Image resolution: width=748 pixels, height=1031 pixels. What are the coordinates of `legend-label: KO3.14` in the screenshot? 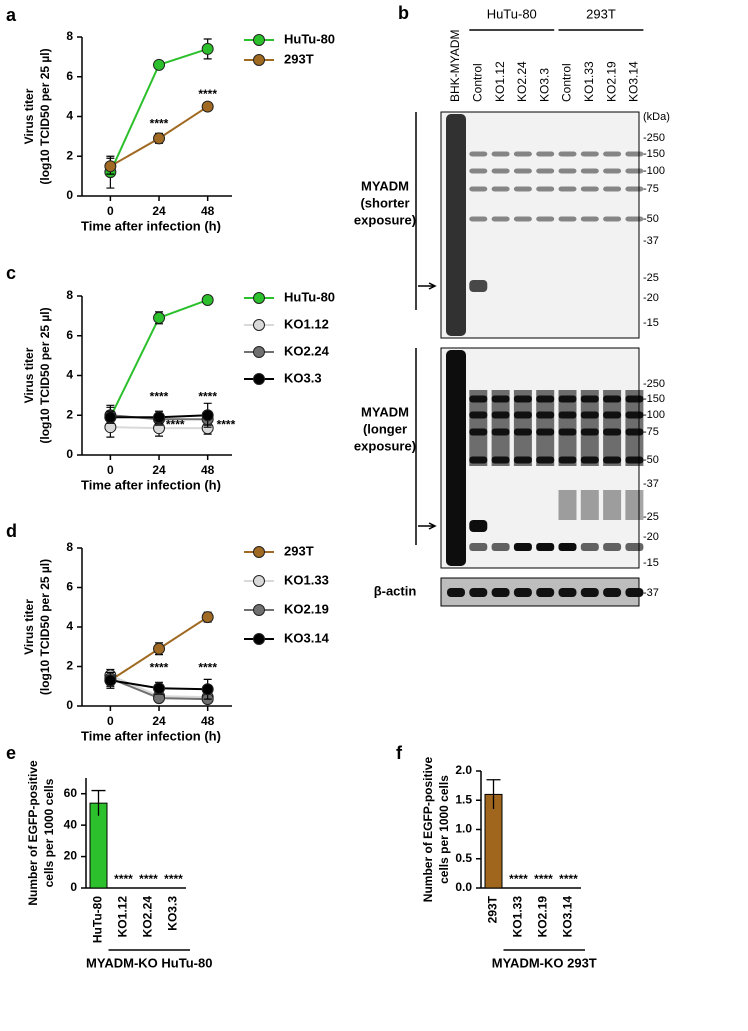 It's located at (307, 637).